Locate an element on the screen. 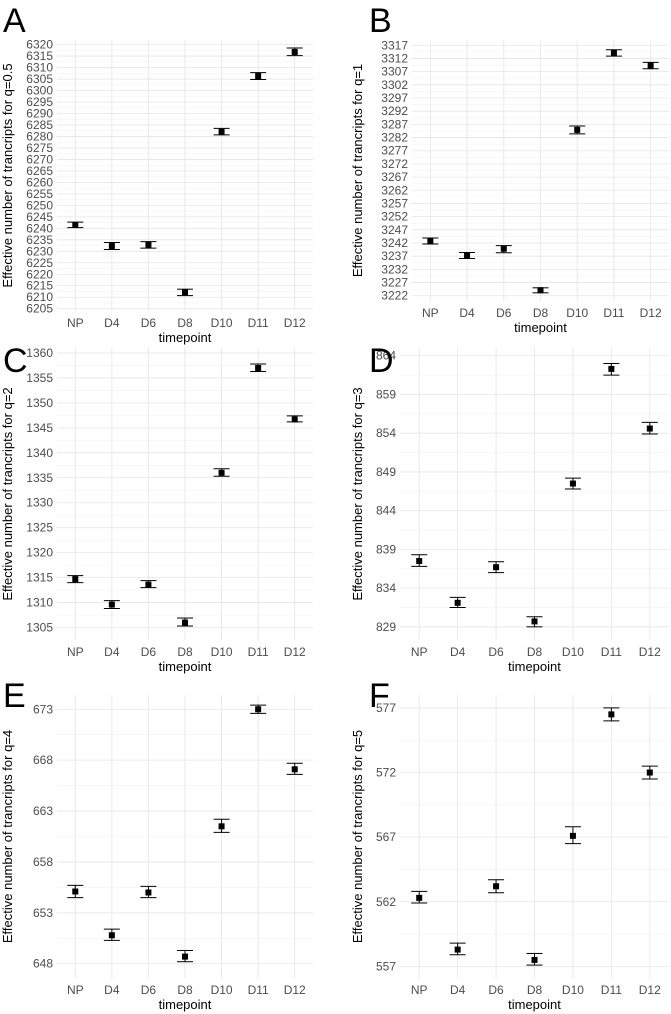 This screenshot has height=1014, width=671. y-tick-label: 844 is located at coordinates (386, 511).